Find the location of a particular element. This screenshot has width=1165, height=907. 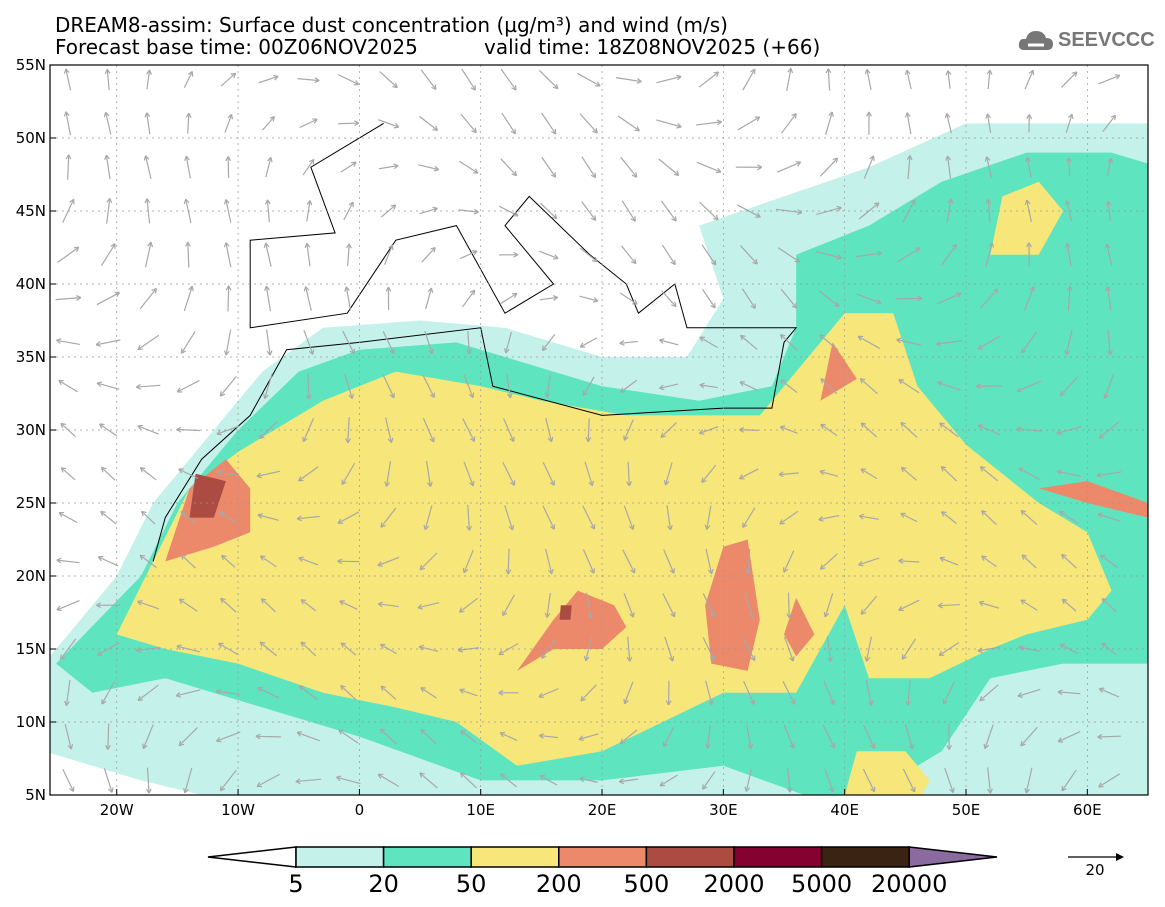

colorbar-label: 200 is located at coordinates (558, 884).